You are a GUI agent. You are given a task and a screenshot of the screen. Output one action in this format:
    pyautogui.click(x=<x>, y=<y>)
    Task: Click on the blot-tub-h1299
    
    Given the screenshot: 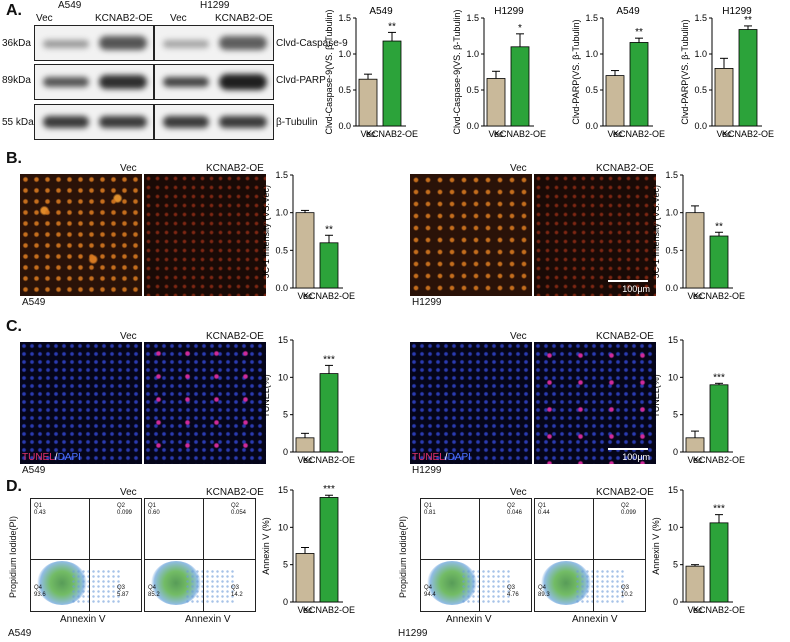 What is the action you would take?
    pyautogui.click(x=214, y=122)
    